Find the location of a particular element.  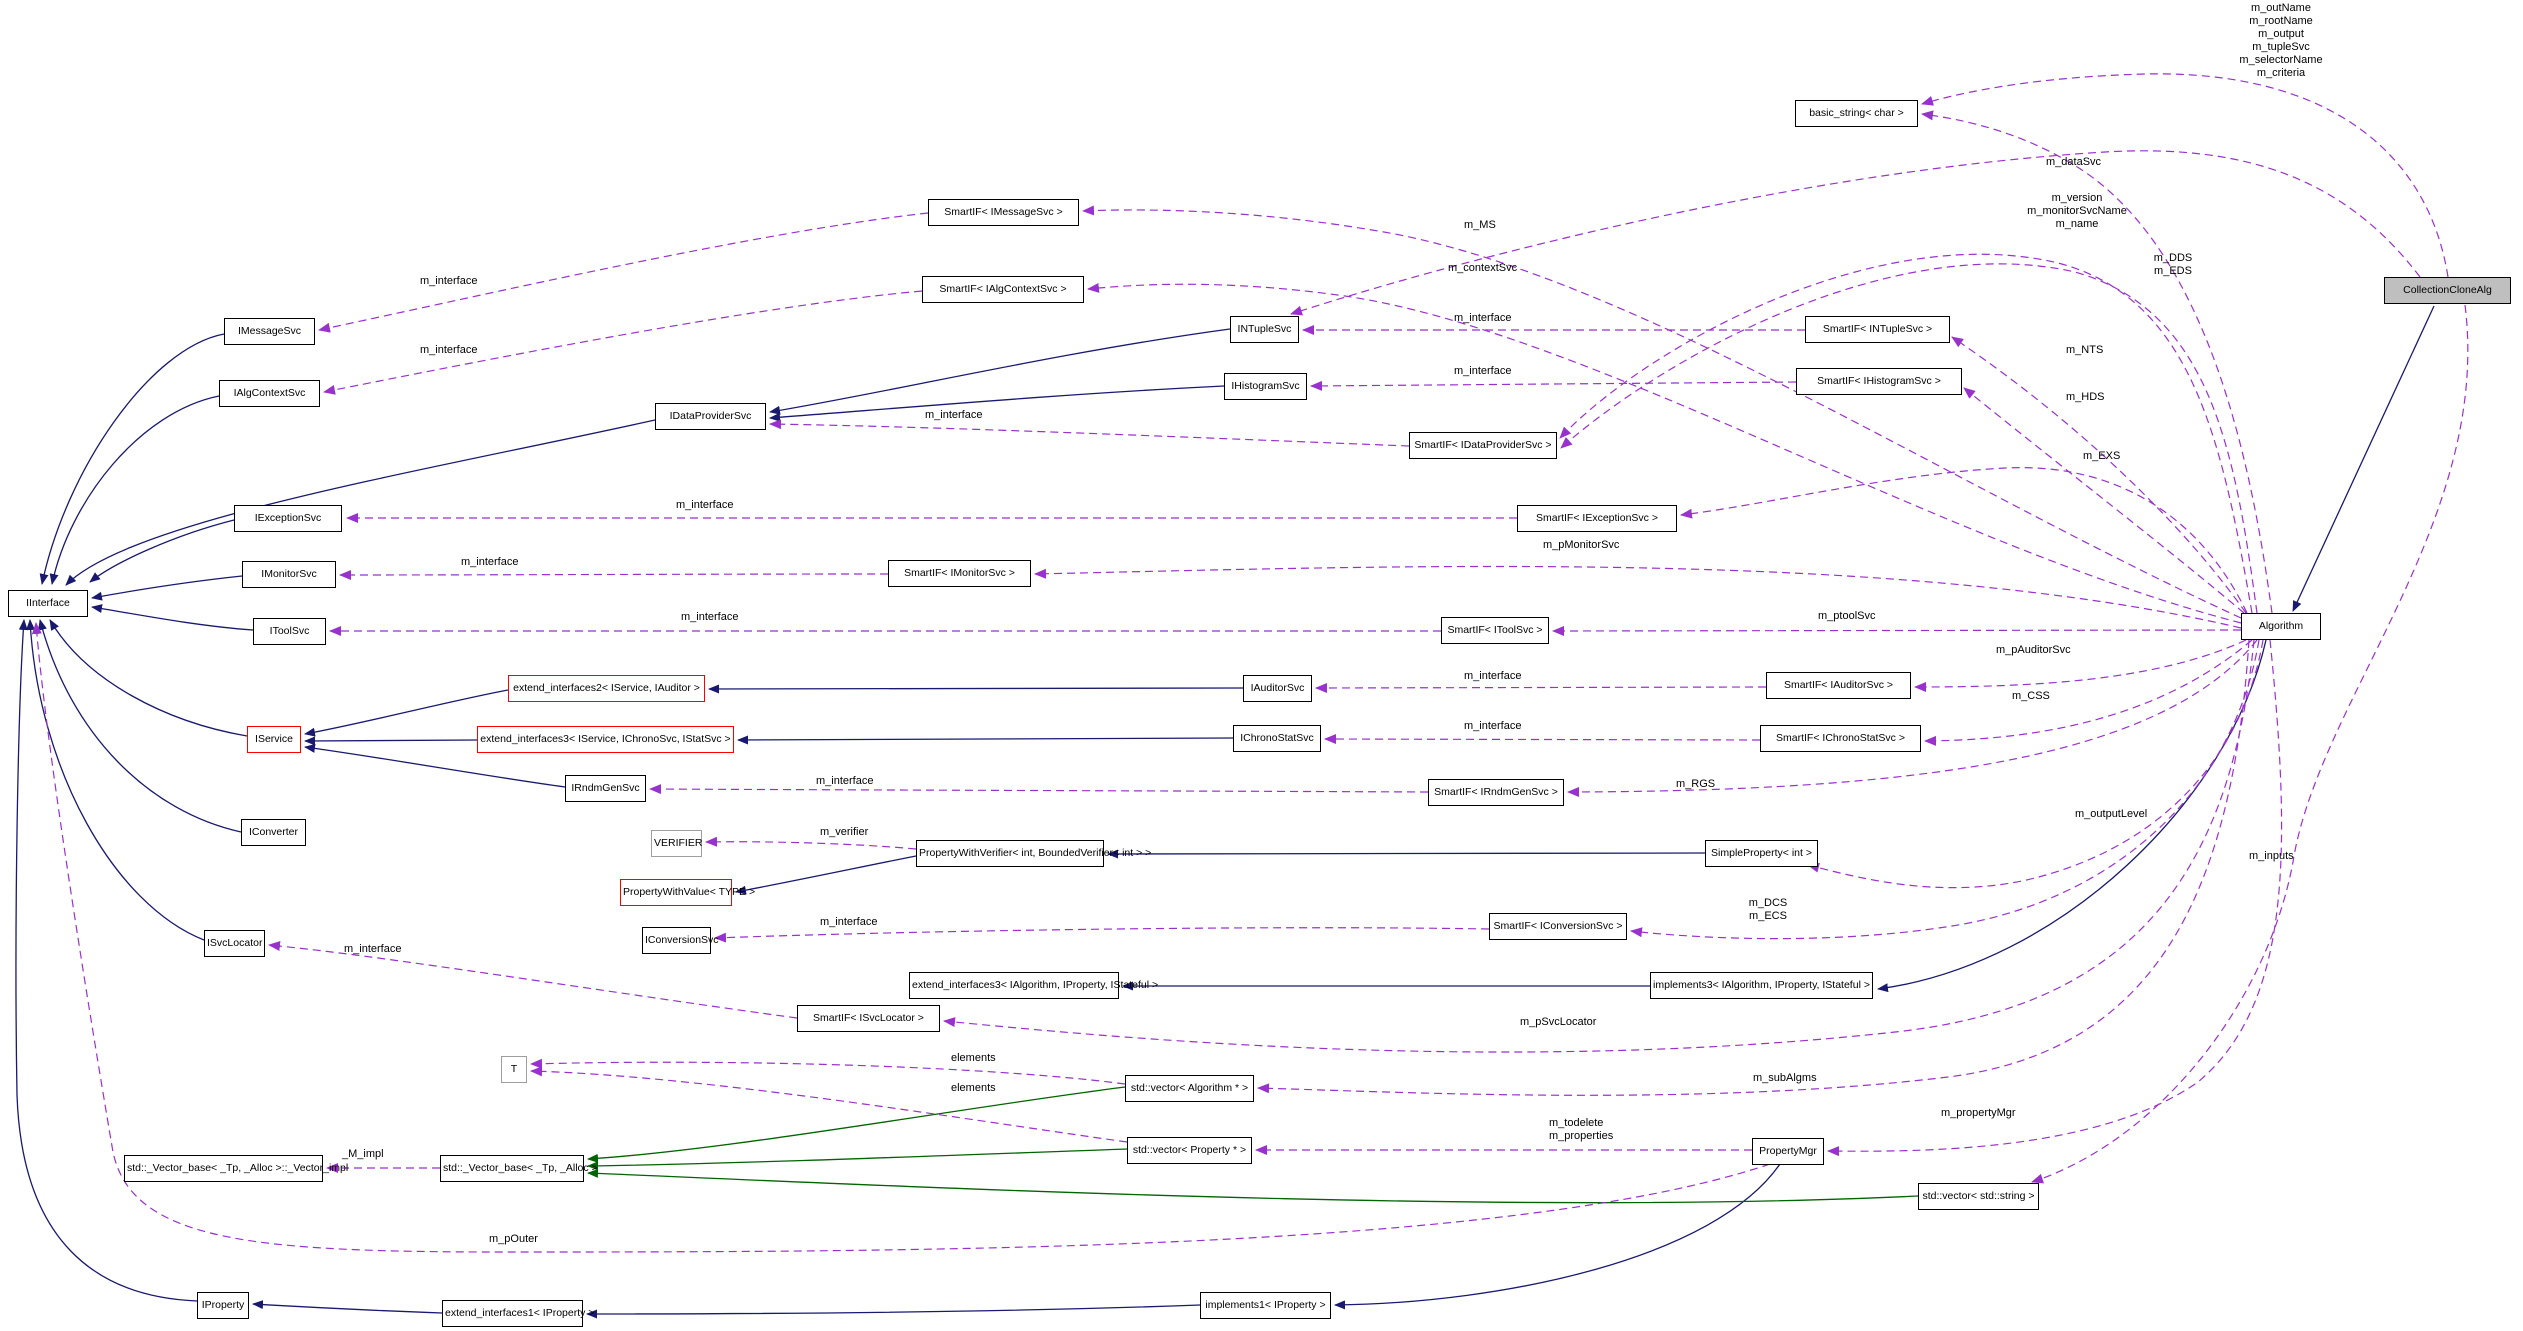

node-extend-interfaces1: extend_interfaces1< IProperty > is located at coordinates (518, 1313).